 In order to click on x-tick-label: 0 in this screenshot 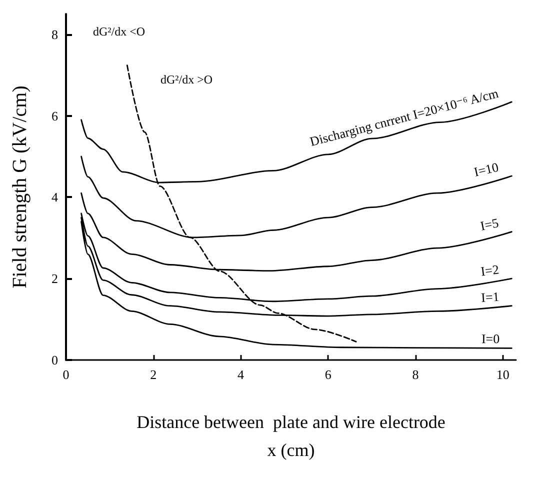, I will do `click(66, 374)`.